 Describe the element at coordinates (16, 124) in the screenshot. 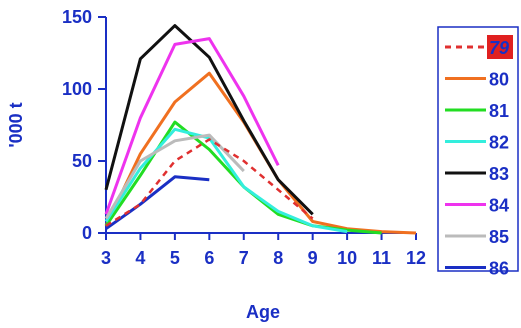

I see `y-axis-title: '000 t` at that location.